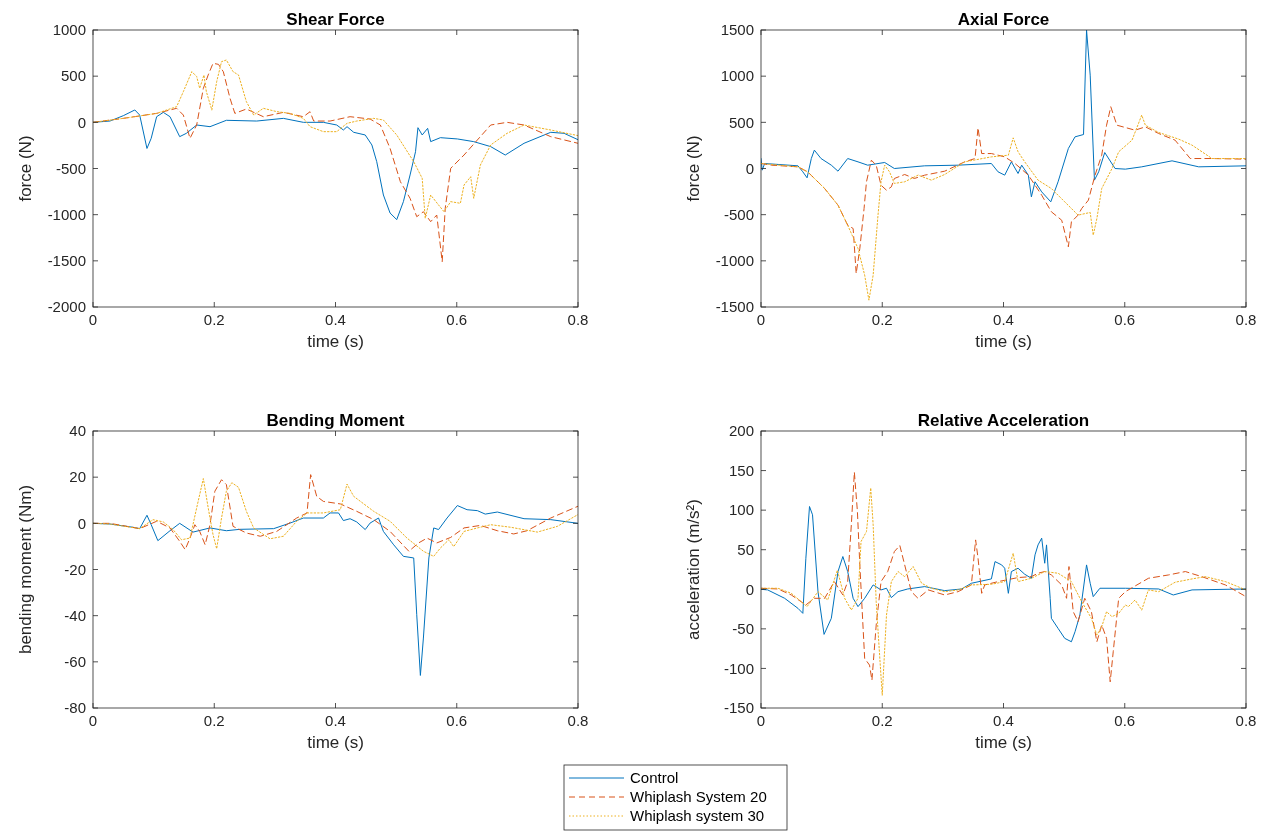  I want to click on y-tick-label: 100, so click(741, 510).